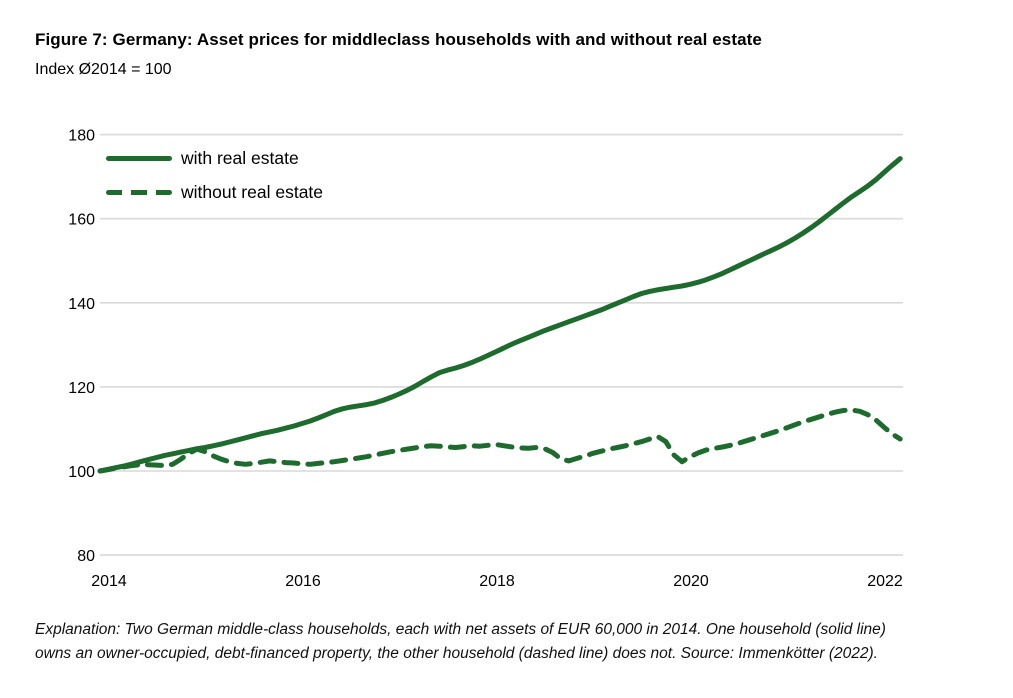 The image size is (1013, 698). What do you see at coordinates (885, 581) in the screenshot?
I see `x-tick-label-2022: 2022` at bounding box center [885, 581].